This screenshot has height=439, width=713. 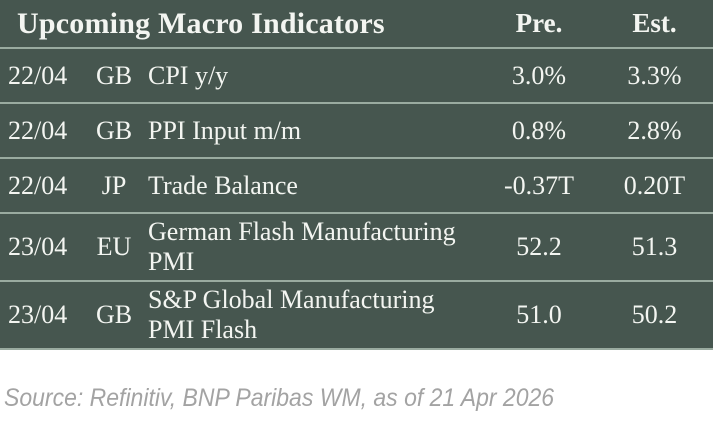 What do you see at coordinates (539, 246) in the screenshot?
I see `previous-value-cell: 52.2` at bounding box center [539, 246].